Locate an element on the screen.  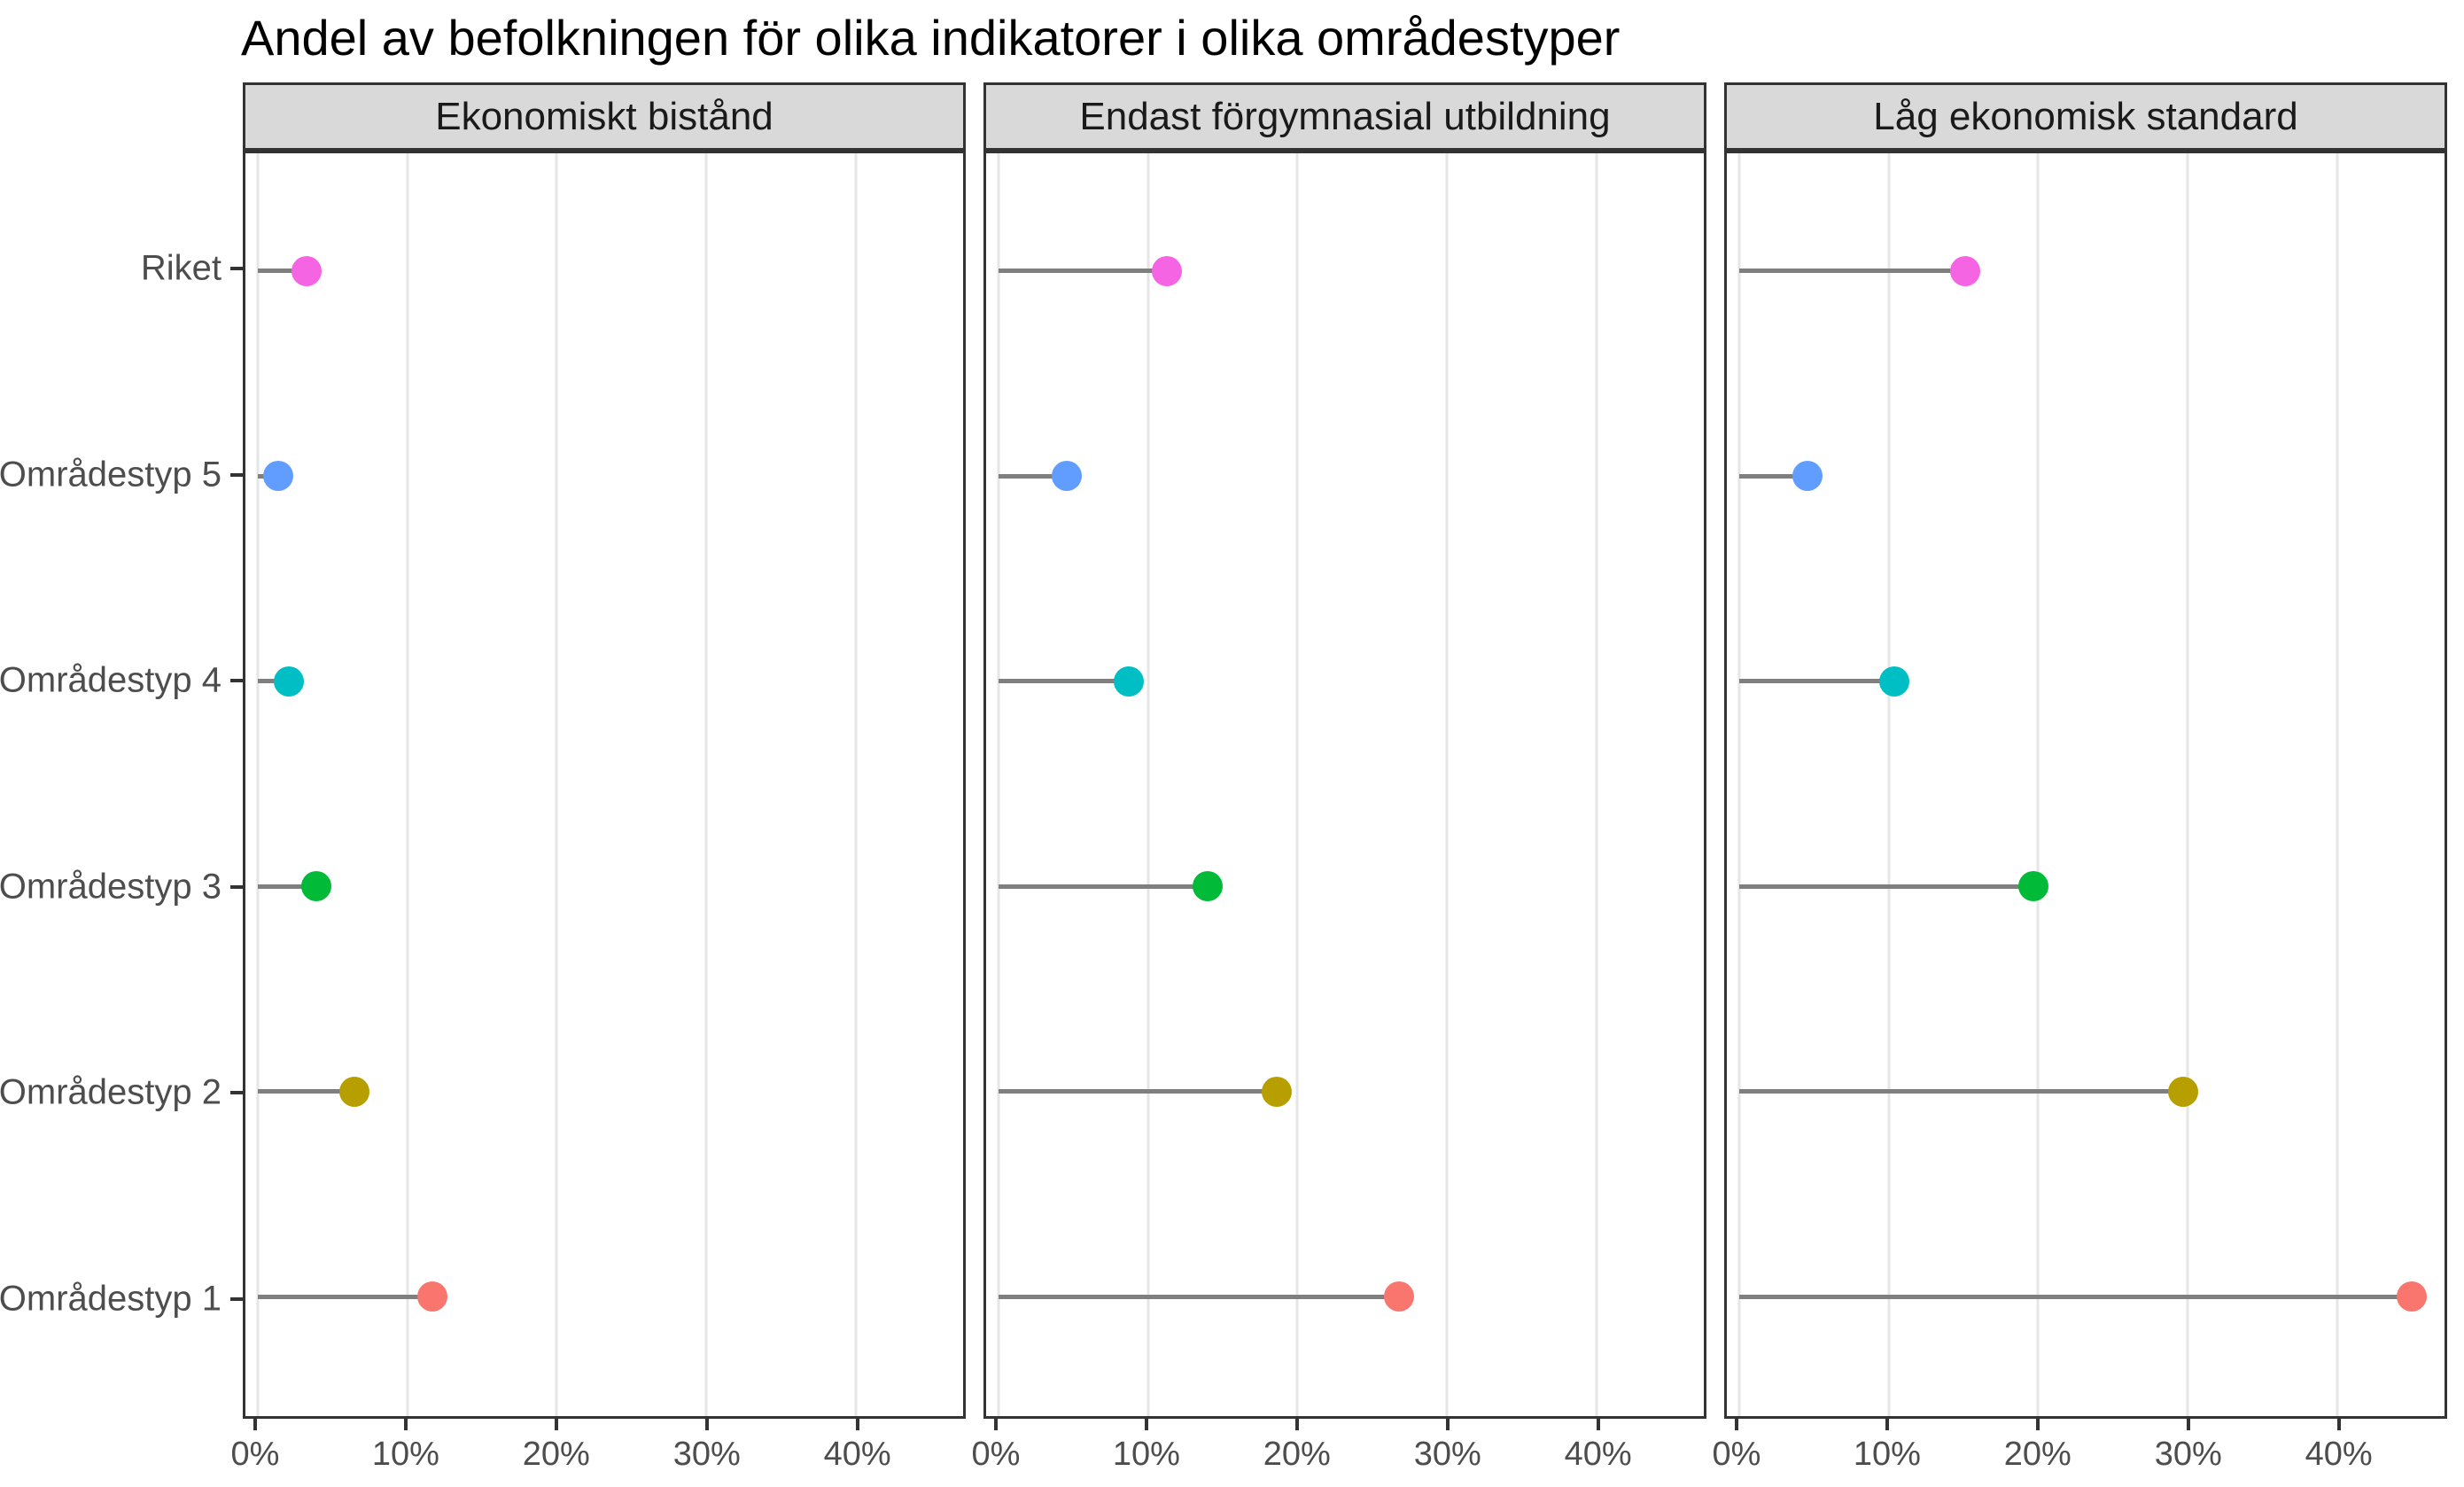
facet-strip: Låg ekonomisk standard is located at coordinates (2085, 116).